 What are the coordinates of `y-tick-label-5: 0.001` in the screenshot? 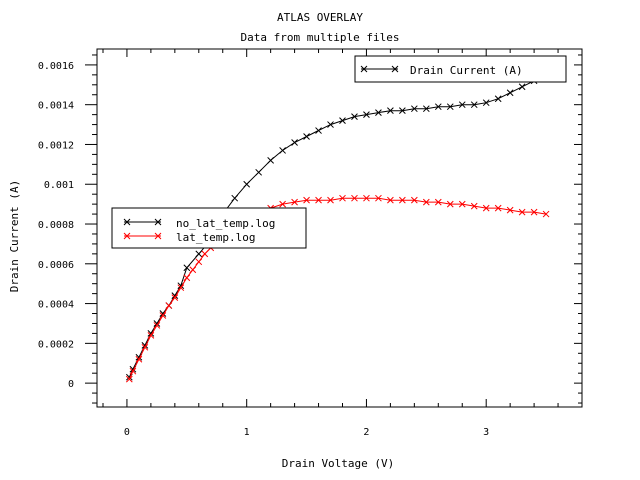 It's located at (59, 185).